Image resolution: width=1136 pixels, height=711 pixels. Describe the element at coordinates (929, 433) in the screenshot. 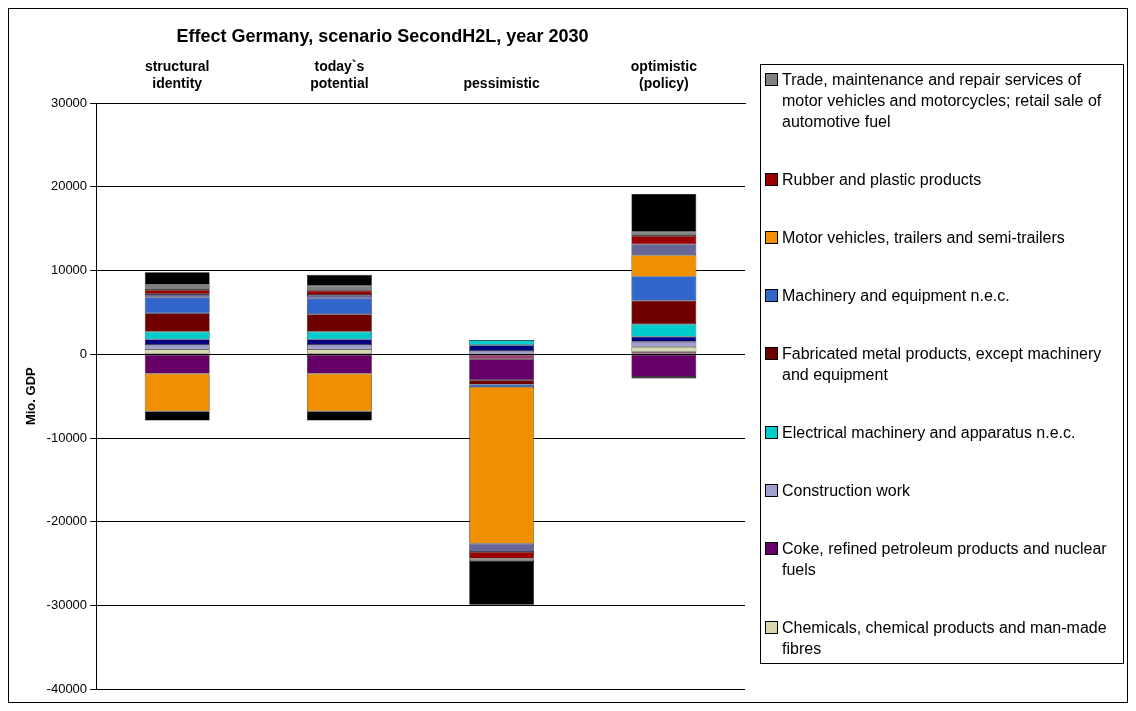

I see `legend-label: Electrical machinery and apparatus n.e.c.` at that location.